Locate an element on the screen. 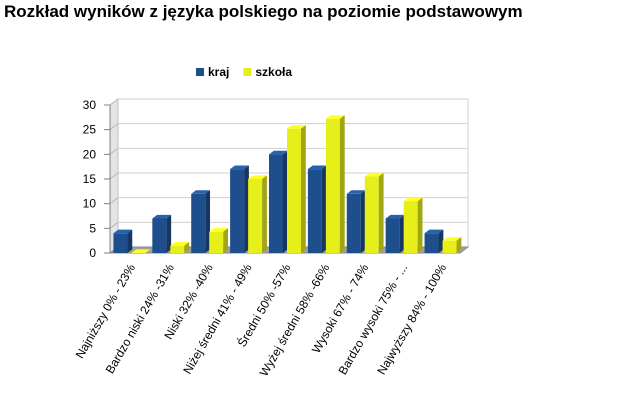 This screenshot has width=620, height=417. y-tick-label: 15 is located at coordinates (90, 179).